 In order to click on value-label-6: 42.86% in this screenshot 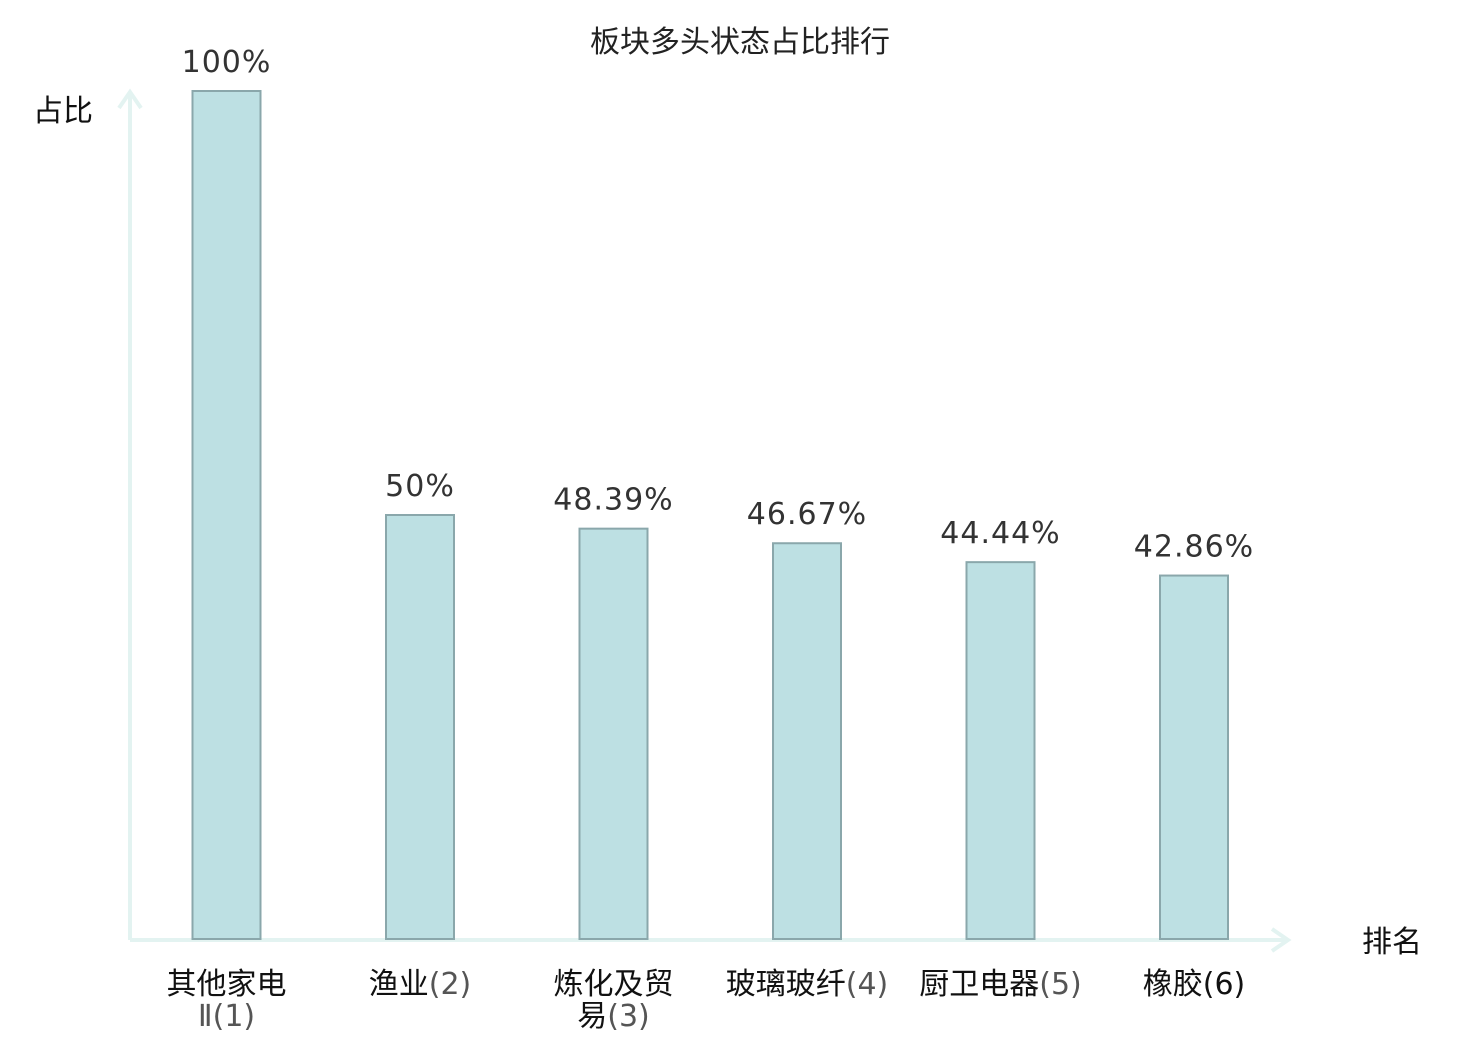, I will do `click(1194, 547)`.